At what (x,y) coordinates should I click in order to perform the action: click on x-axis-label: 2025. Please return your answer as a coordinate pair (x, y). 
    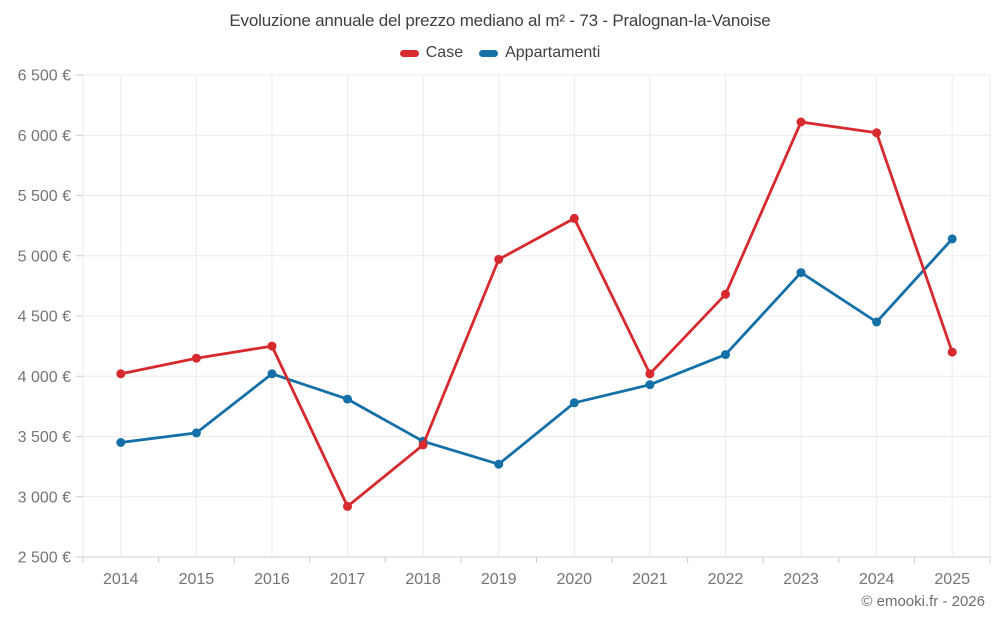
    Looking at the image, I should click on (952, 579).